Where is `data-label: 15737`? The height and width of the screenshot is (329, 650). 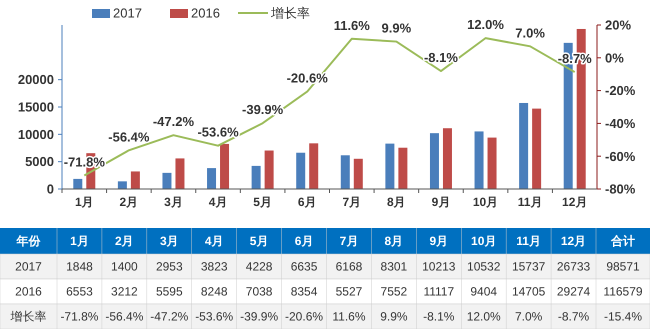
data-label: 15737 is located at coordinates (529, 267).